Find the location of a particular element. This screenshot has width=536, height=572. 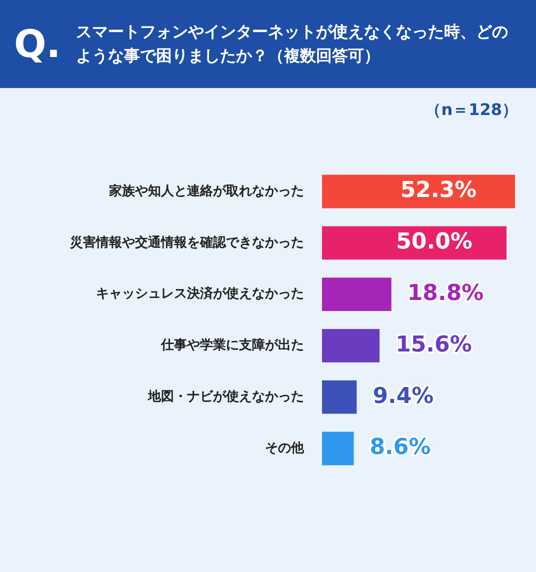

y-tick-label: 仕事や学業に支障が出た is located at coordinates (232, 345).